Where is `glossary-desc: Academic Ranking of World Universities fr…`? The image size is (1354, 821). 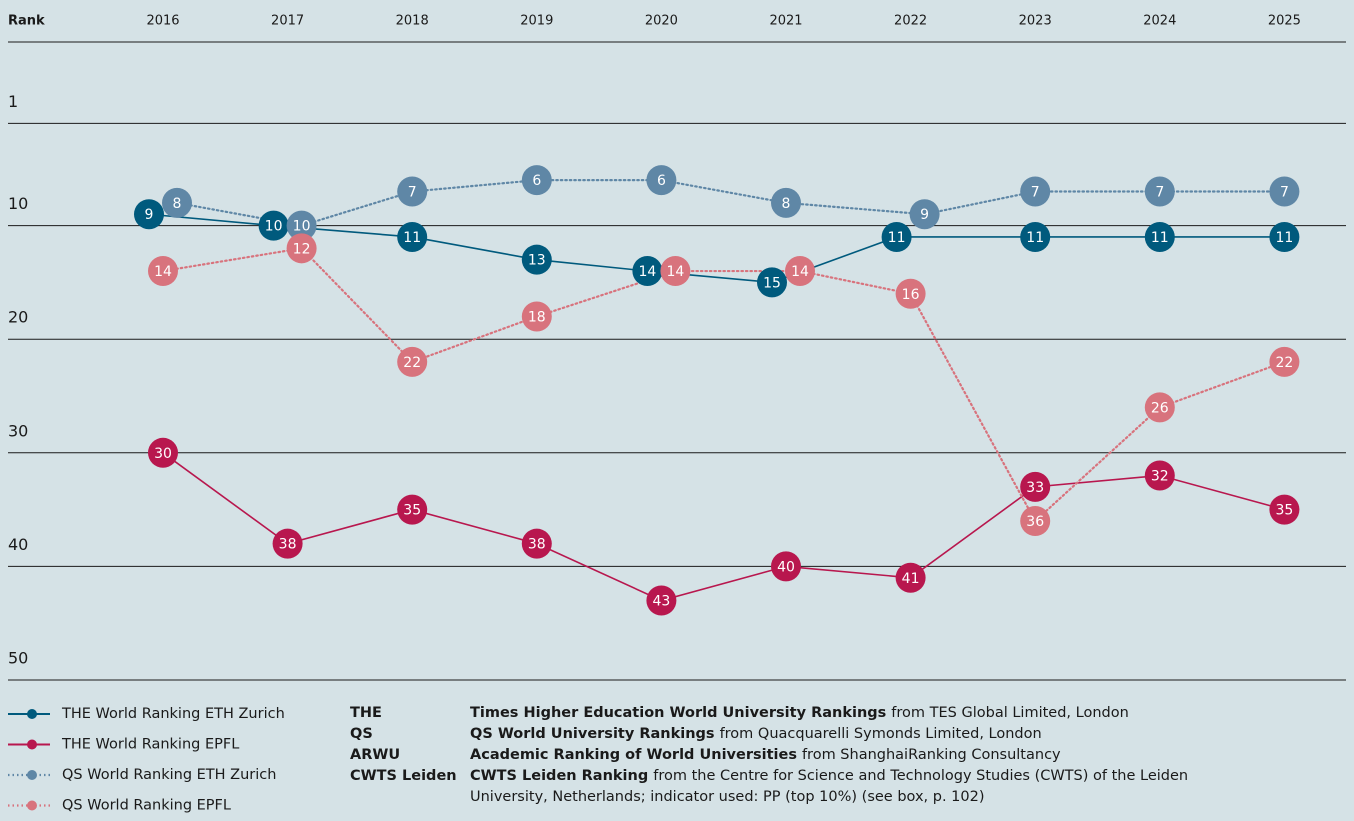 glossary-desc: Academic Ranking of World Universities fr… is located at coordinates (865, 755).